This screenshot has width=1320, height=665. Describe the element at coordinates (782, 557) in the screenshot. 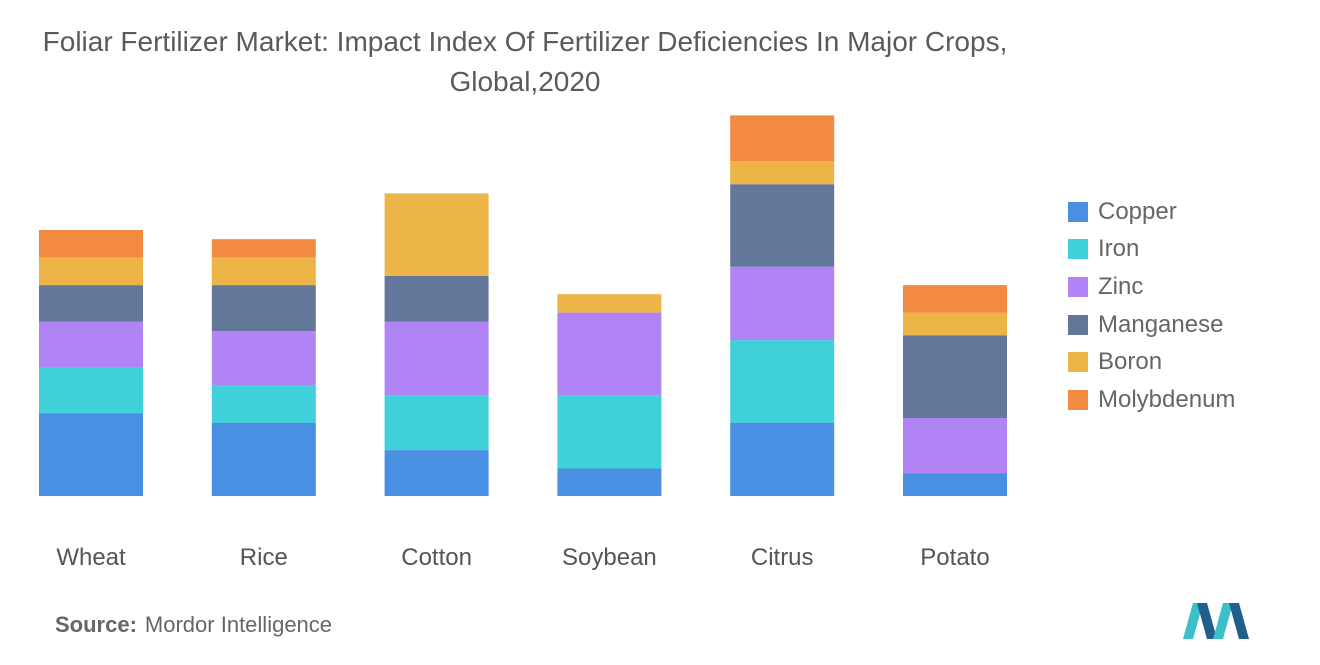

I see `x-tick-label-citrus: Citrus` at that location.